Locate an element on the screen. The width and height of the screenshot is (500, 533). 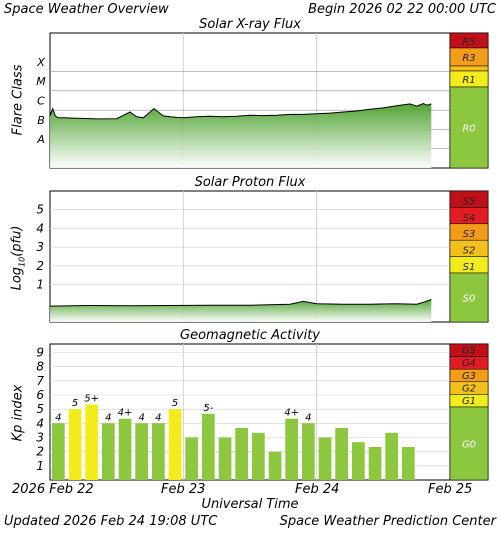
proton-tick-label: 4 is located at coordinates (40, 228).